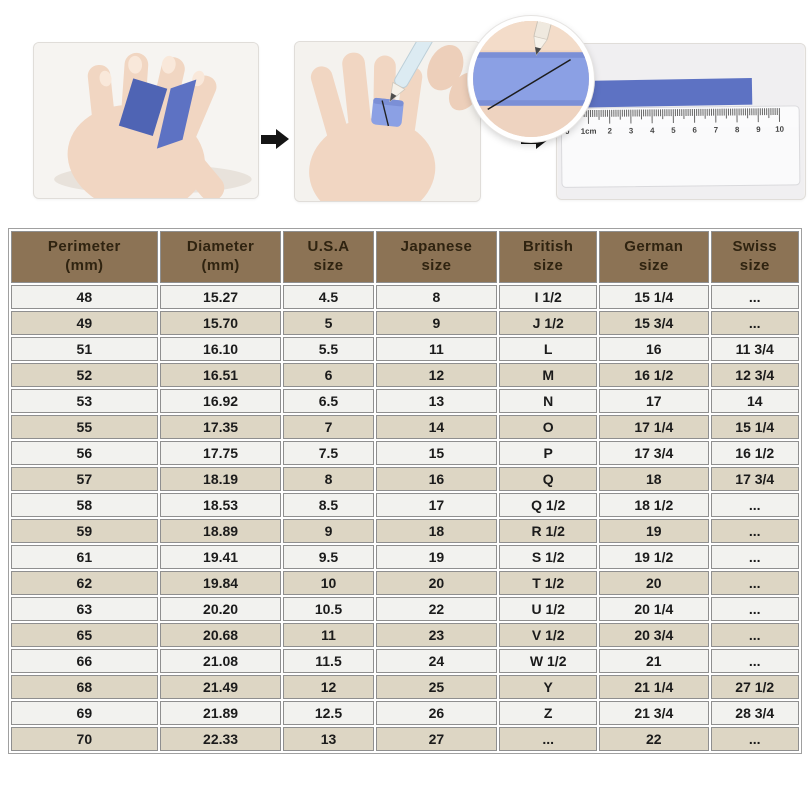 This screenshot has height=796, width=810. What do you see at coordinates (548, 608) in the screenshot?
I see `table-cell: U 1/2` at bounding box center [548, 608].